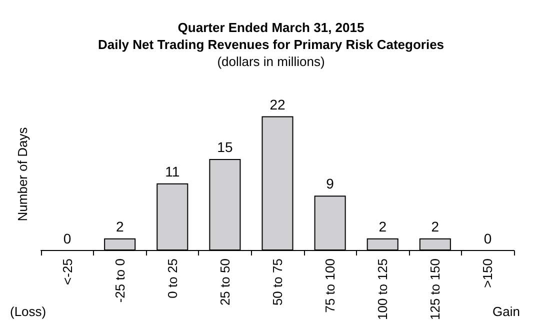 The height and width of the screenshot is (331, 542). Describe the element at coordinates (67, 271) in the screenshot. I see `x-tick-label: <-25` at that location.